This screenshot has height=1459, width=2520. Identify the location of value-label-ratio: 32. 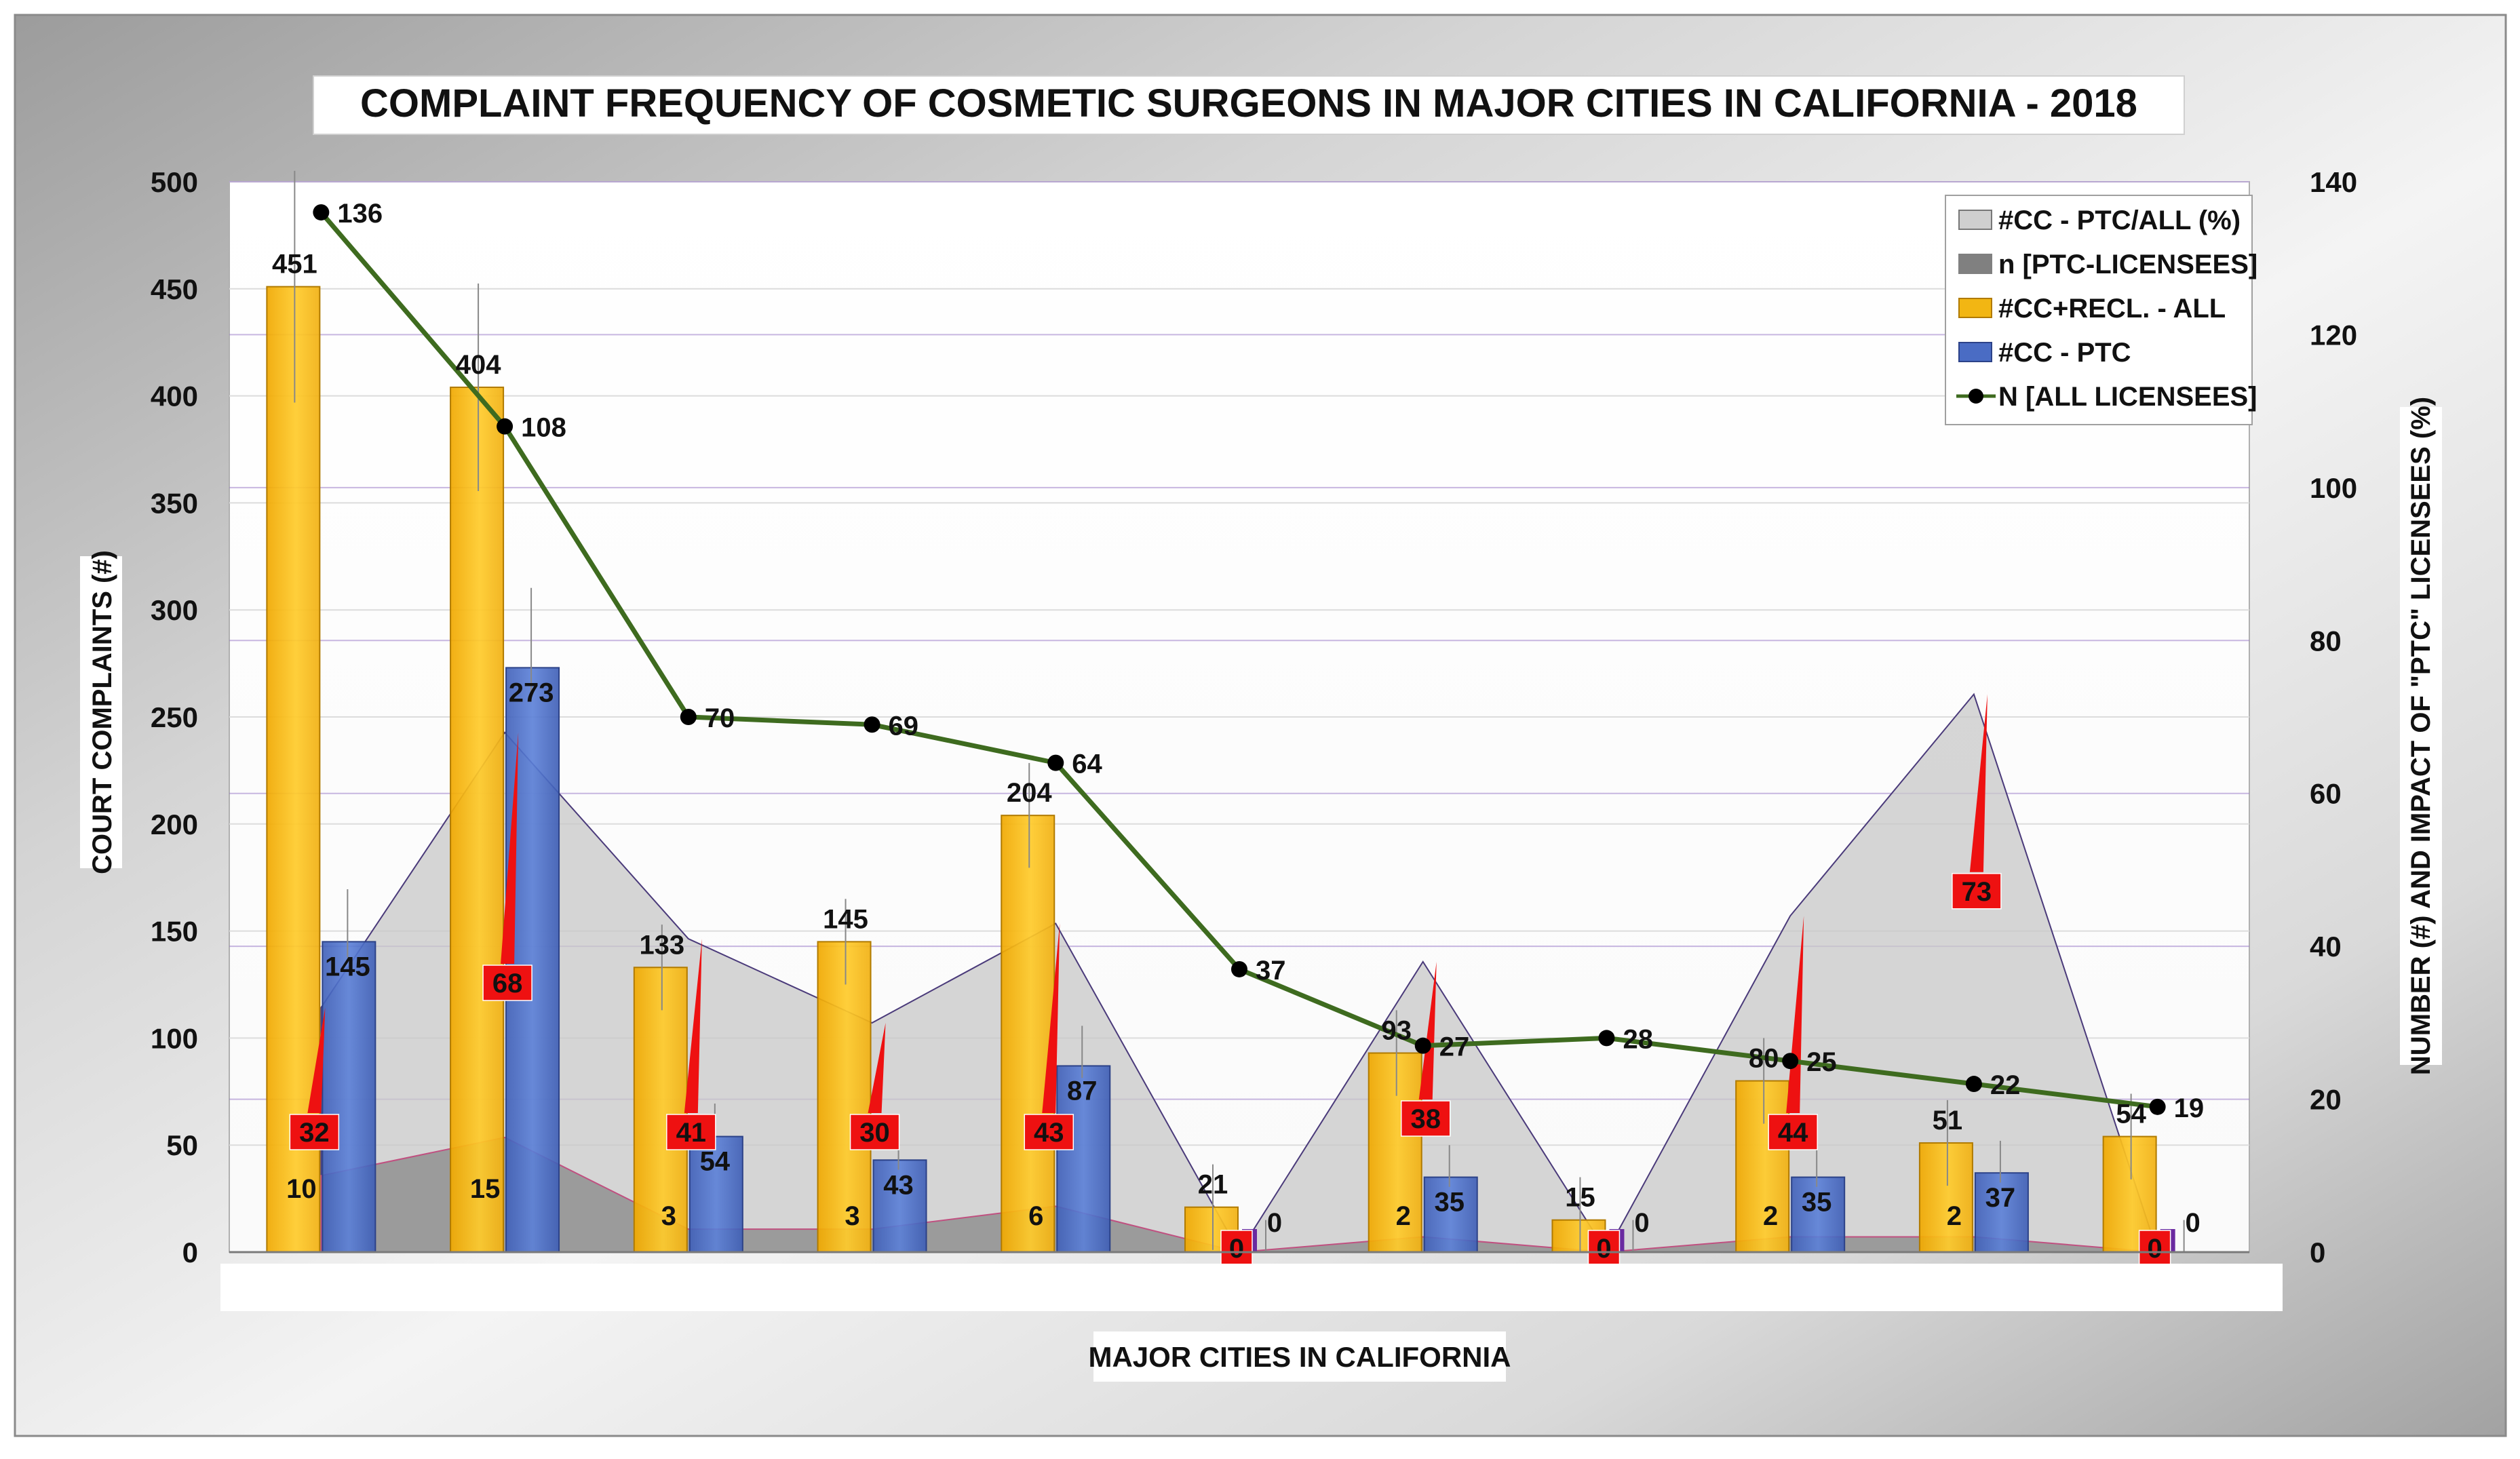
(315, 1133).